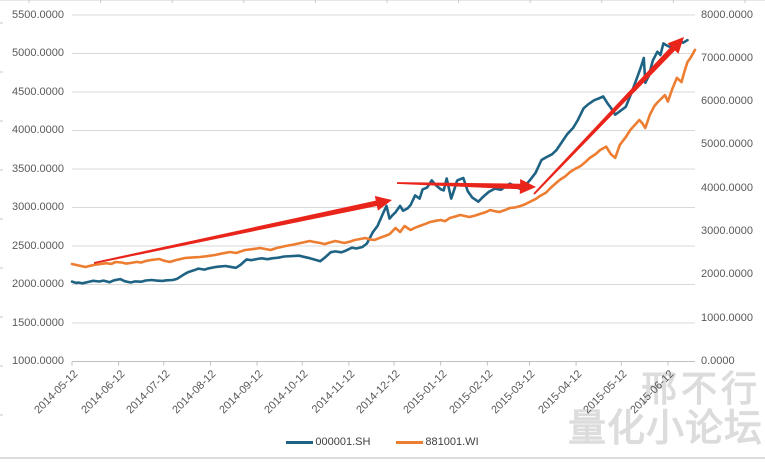 The width and height of the screenshot is (765, 463). I want to click on y-axis-left-label: 5500.0000, so click(38, 14).